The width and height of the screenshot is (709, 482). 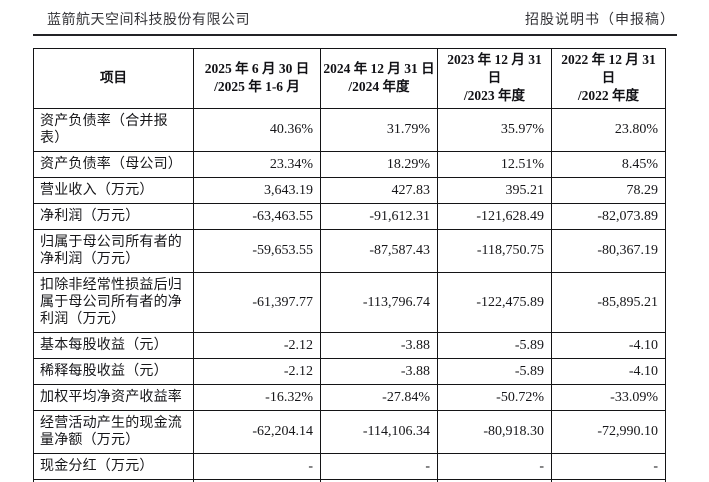 What do you see at coordinates (113, 466) in the screenshot?
I see `row-label: 现金分红（万元）` at bounding box center [113, 466].